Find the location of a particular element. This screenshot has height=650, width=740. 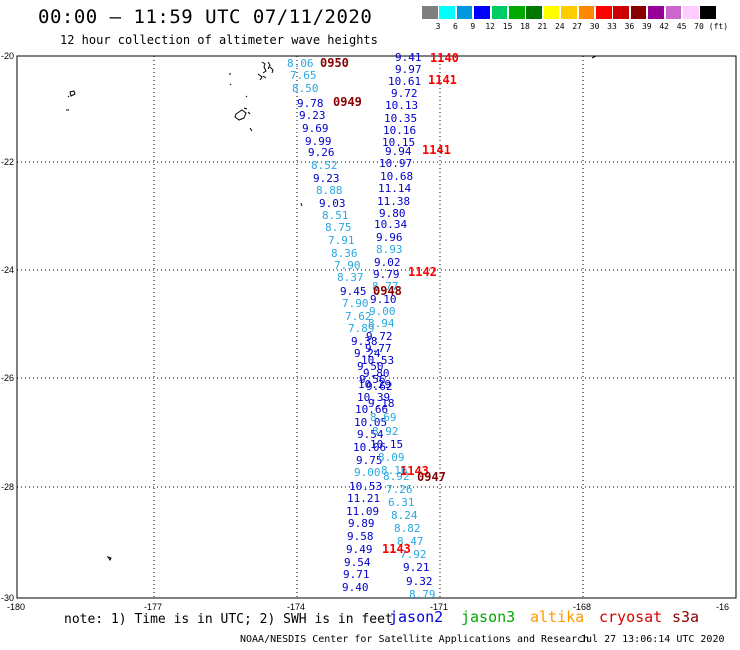

wave-height-label: 10.39 is located at coordinates (374, 397).